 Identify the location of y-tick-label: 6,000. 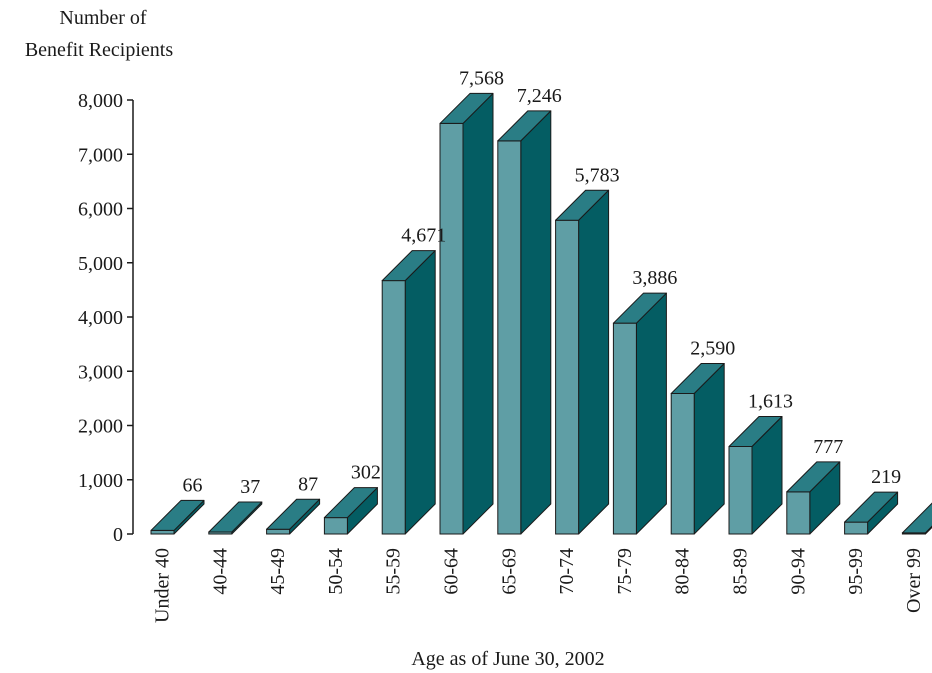
(100, 210).